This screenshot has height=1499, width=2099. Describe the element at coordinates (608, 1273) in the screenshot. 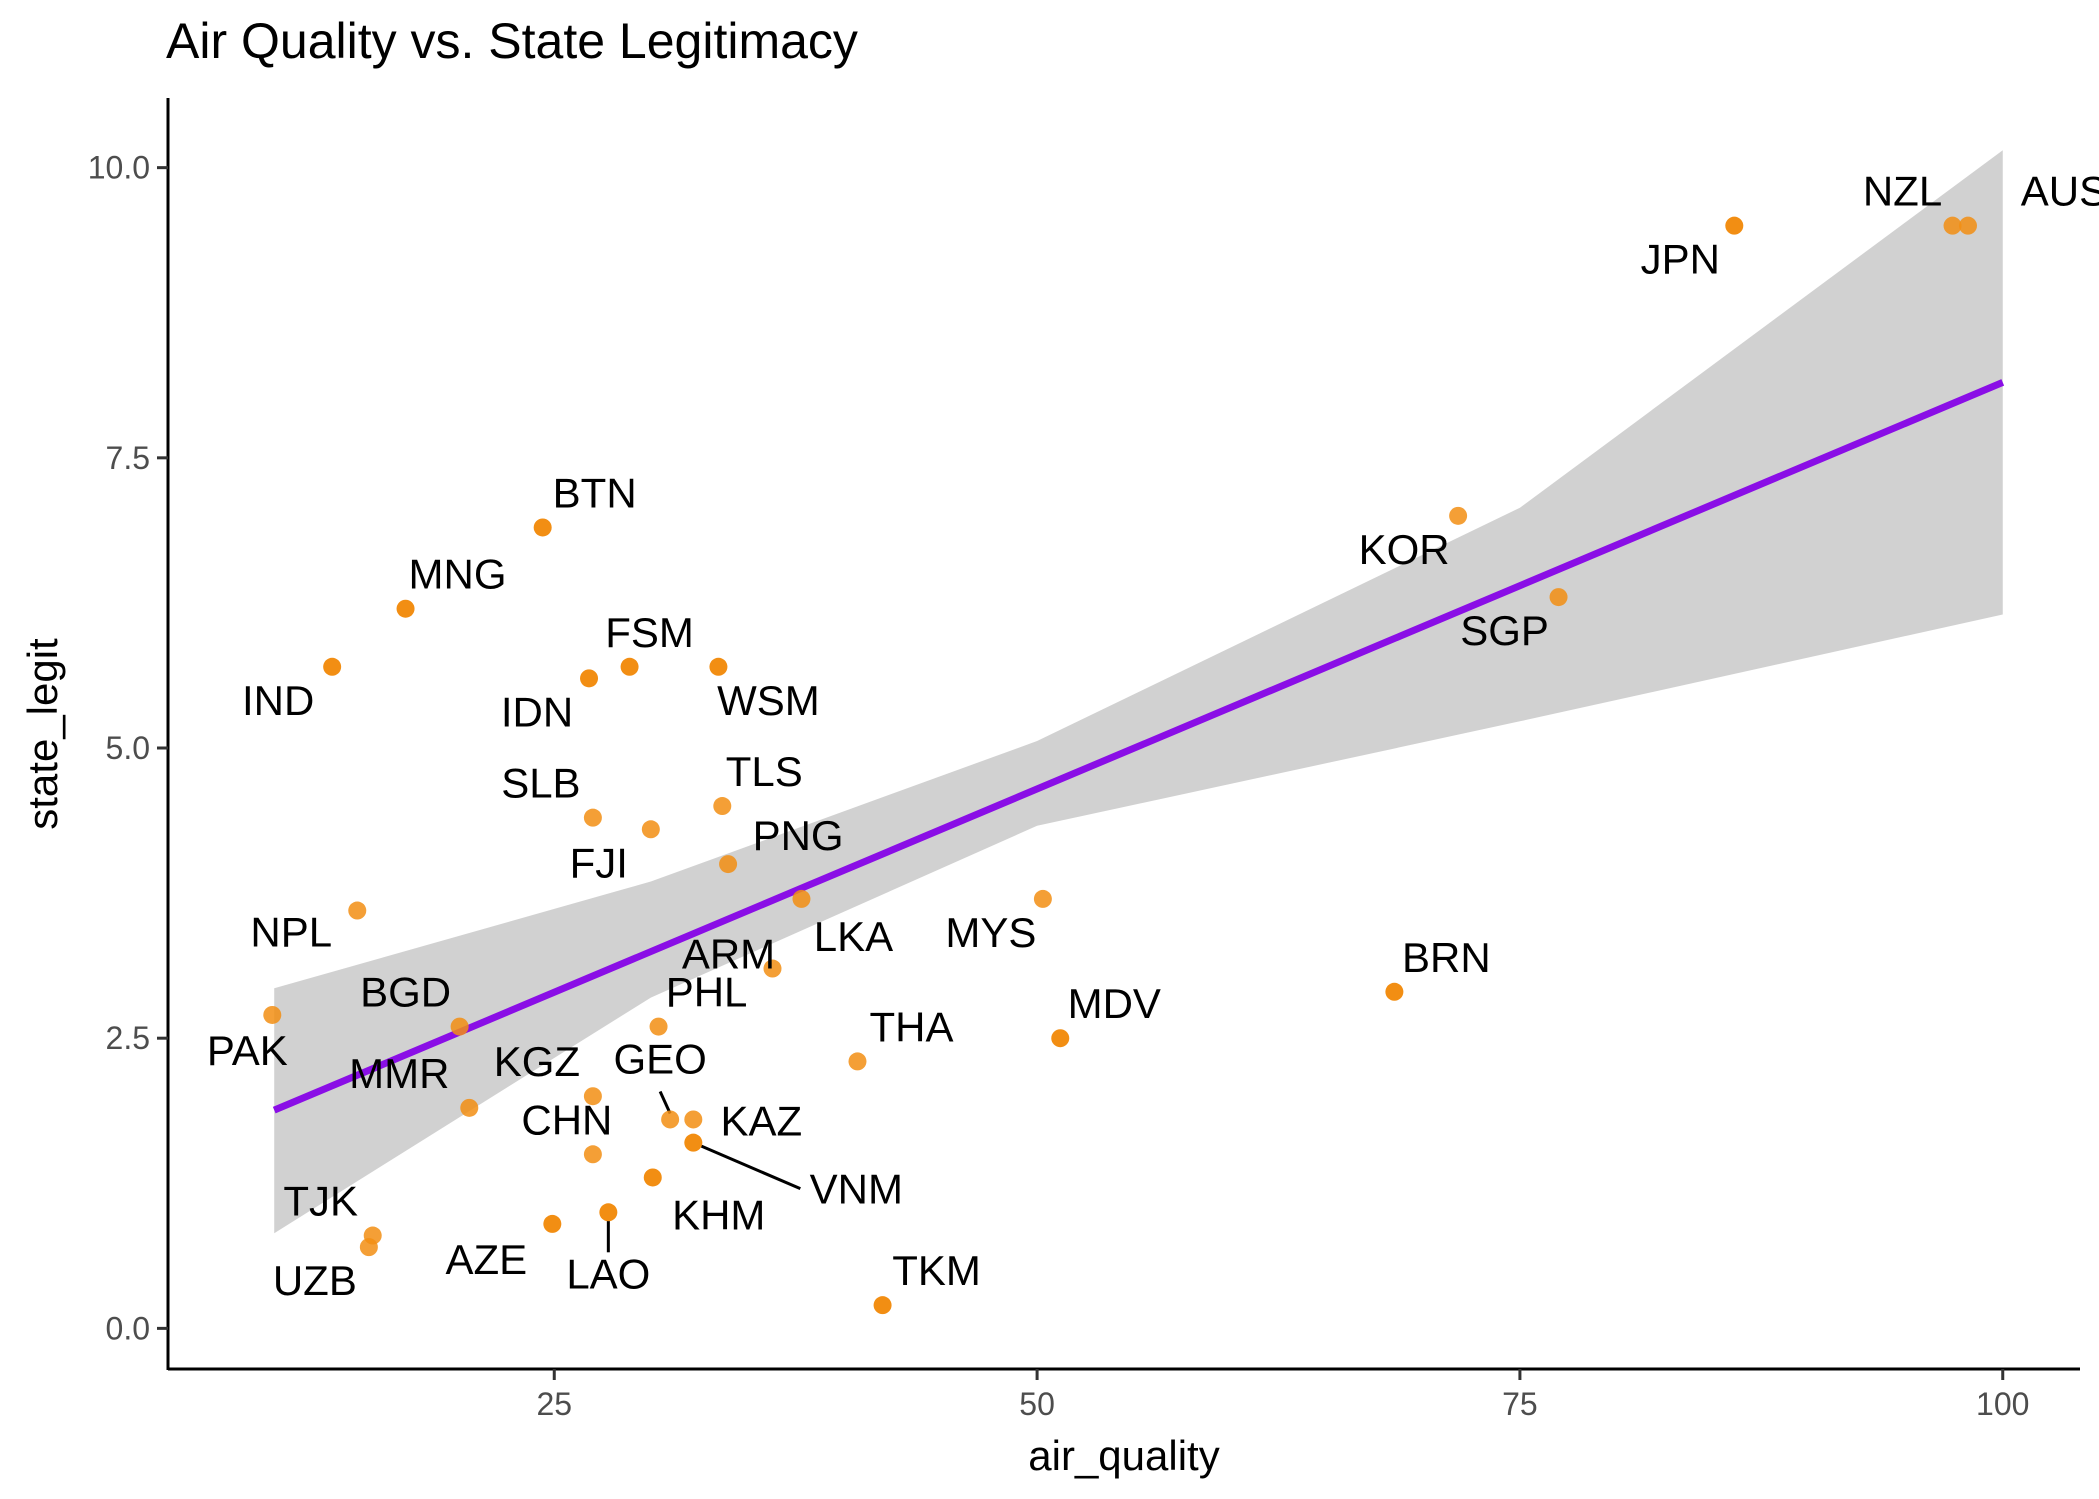

I see `point-label-lao: LAO` at that location.